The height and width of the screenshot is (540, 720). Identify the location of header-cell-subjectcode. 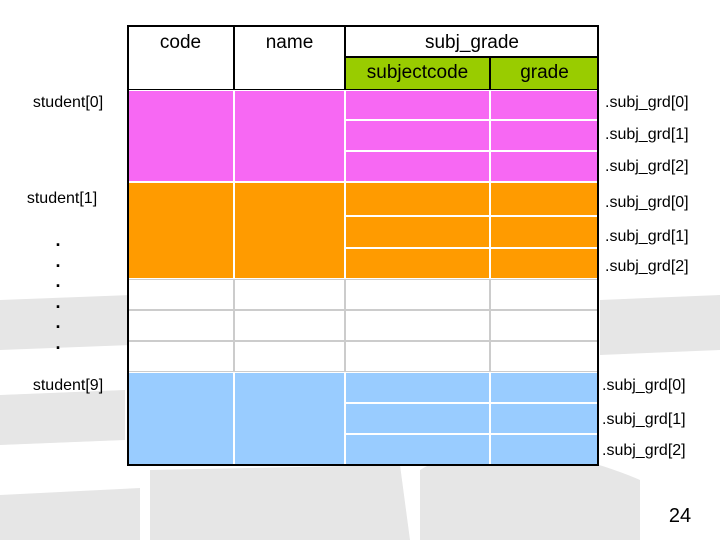
(417, 73).